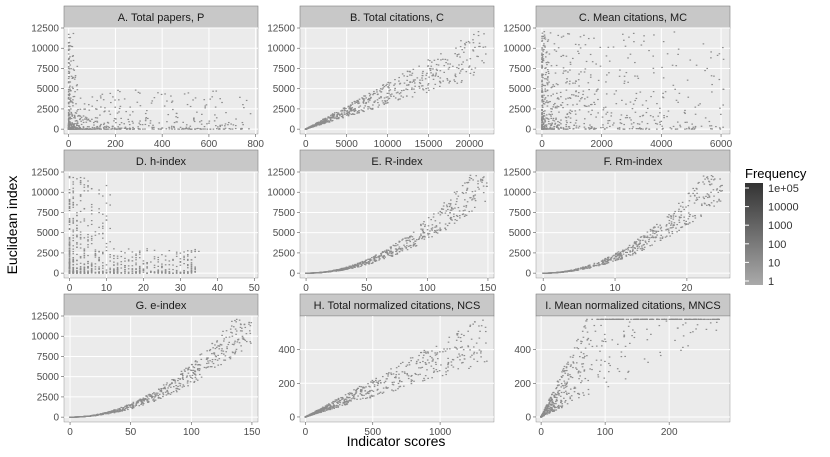 The image size is (830, 457). Describe the element at coordinates (633, 18) in the screenshot. I see `panel-title: C. Mean citations, MC` at that location.